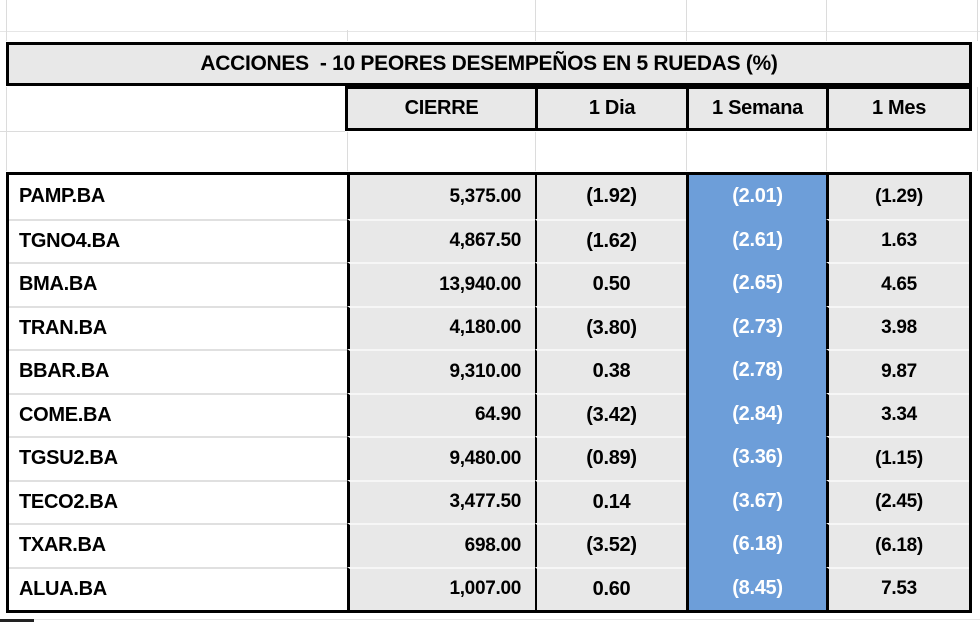  Describe the element at coordinates (17, 620) in the screenshot. I see `next-table-edge` at that location.